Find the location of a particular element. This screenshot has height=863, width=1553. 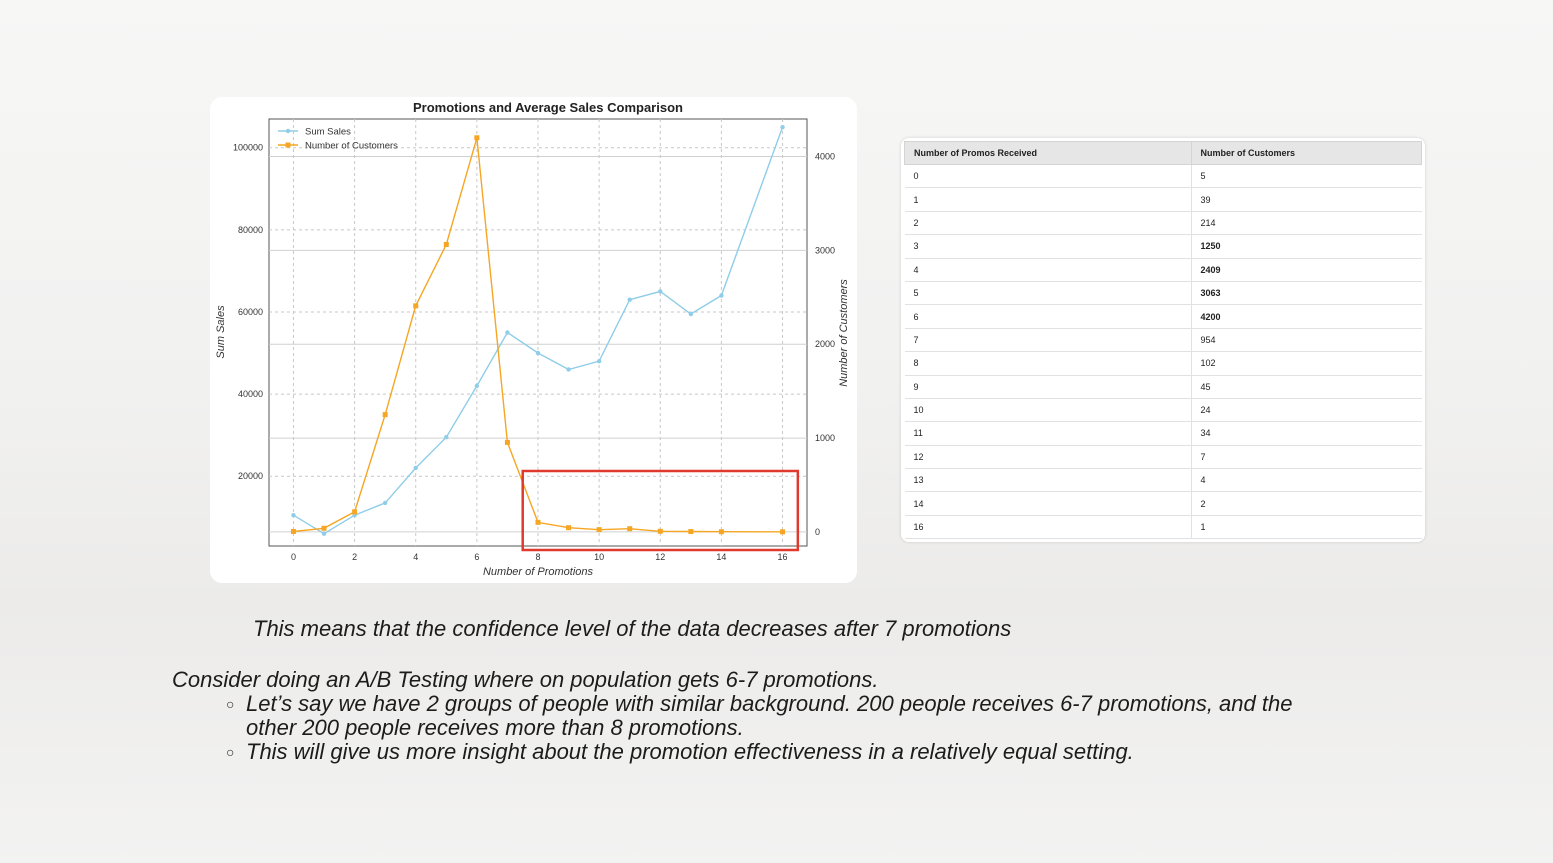

cell-customers: 4 is located at coordinates (1306, 480).